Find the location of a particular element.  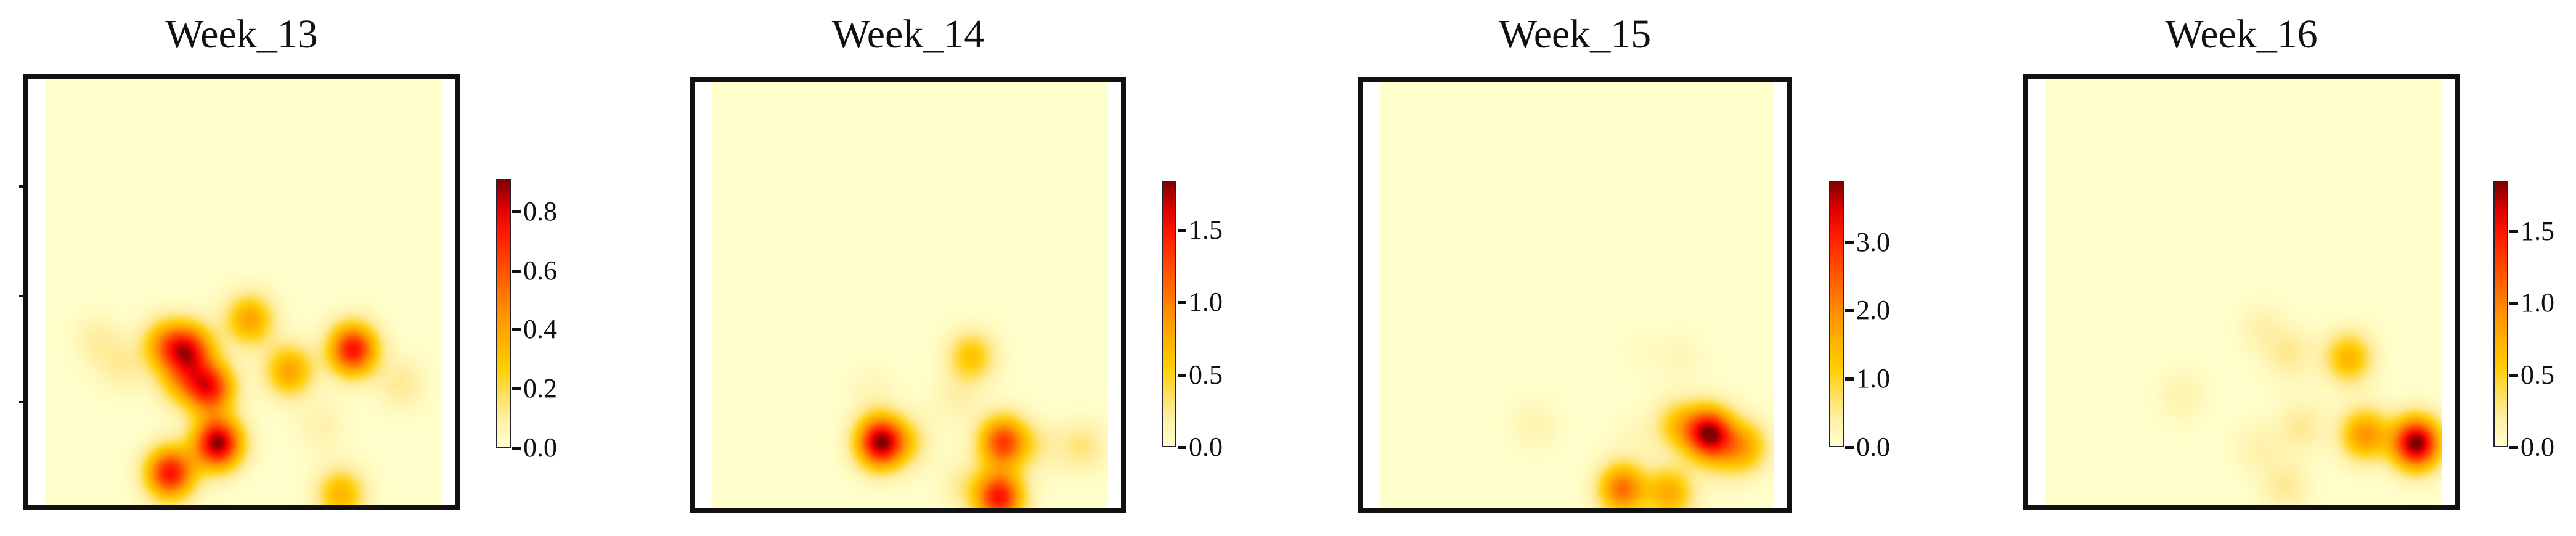

chart-title-week-15: Week_15 is located at coordinates (1575, 34).